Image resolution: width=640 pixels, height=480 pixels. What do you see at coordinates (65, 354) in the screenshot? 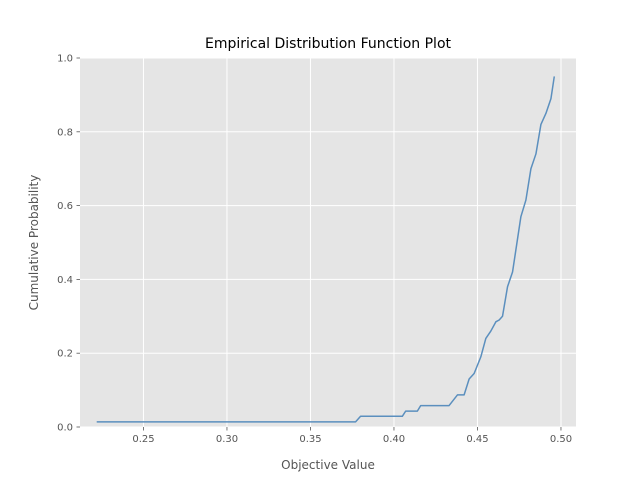
I see `y-tick-label: 0.2` at bounding box center [65, 354].